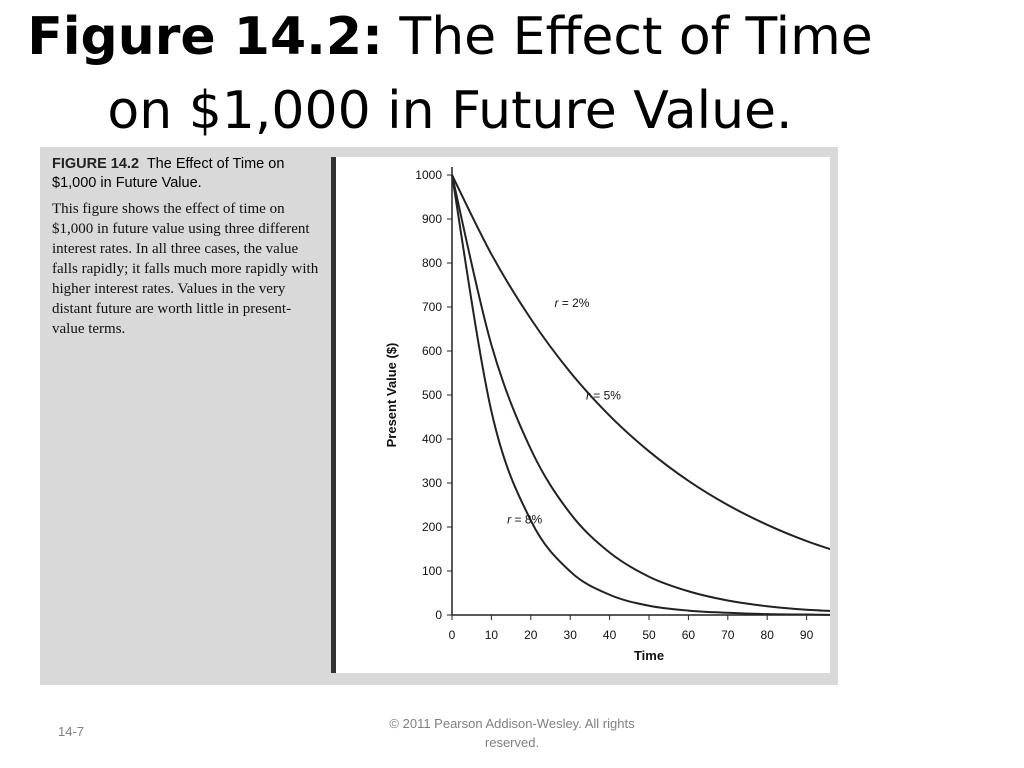 The image size is (1024, 768). Describe the element at coordinates (807, 635) in the screenshot. I see `x-tick-label: 90` at that location.